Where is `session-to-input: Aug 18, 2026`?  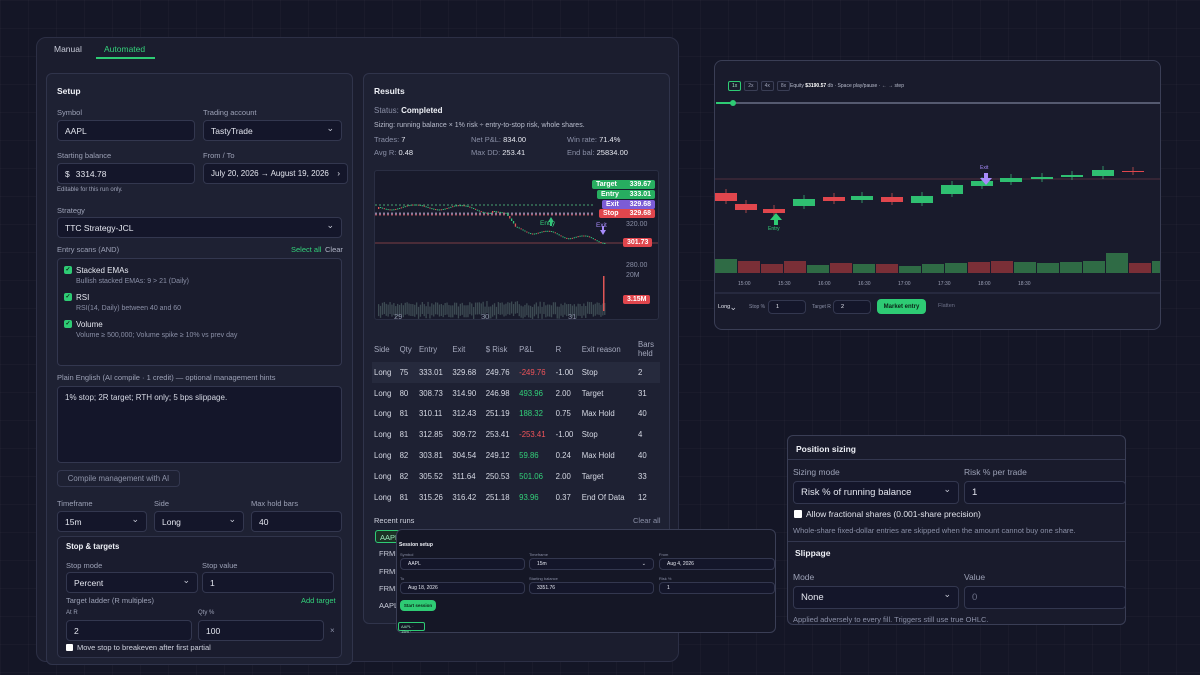
session-to-input: Aug 18, 2026 is located at coordinates (462, 588).